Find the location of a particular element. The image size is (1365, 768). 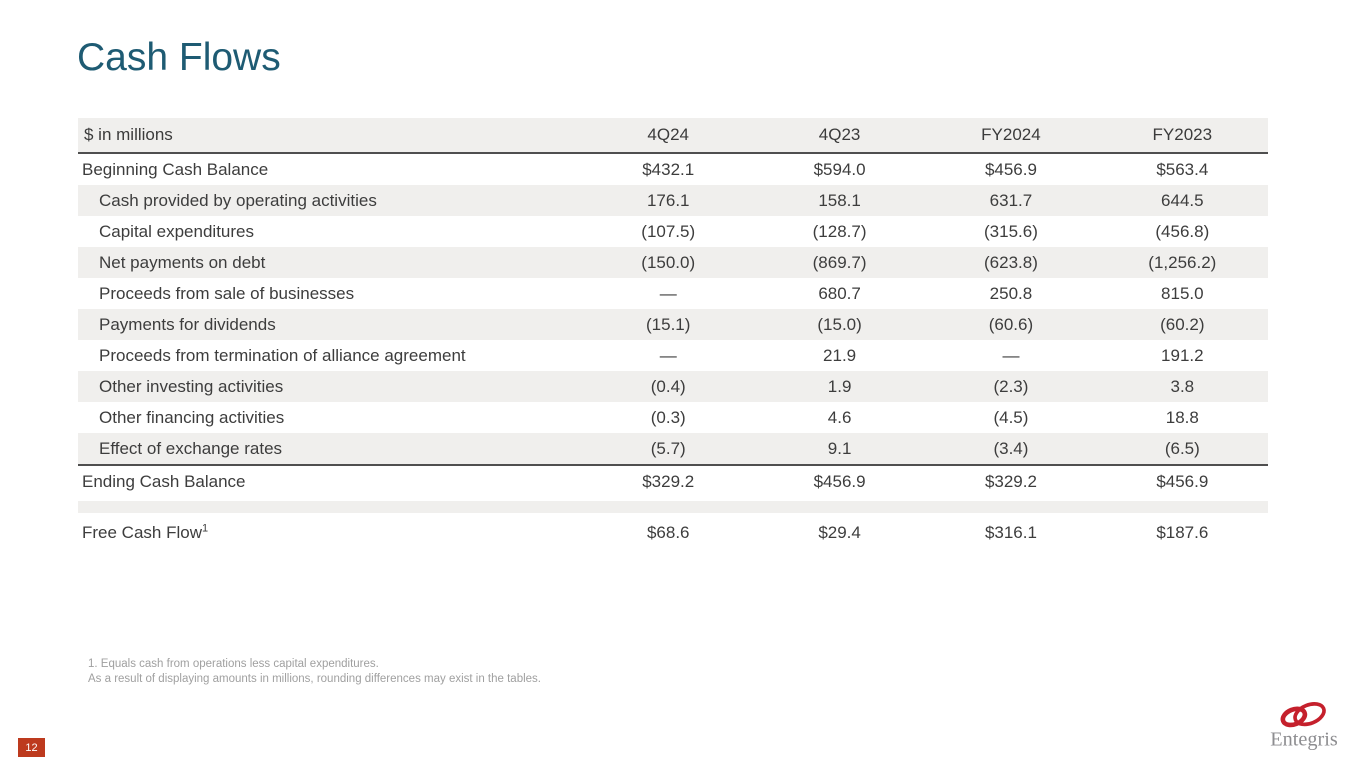

cell-value: (2.3) is located at coordinates (1011, 386).